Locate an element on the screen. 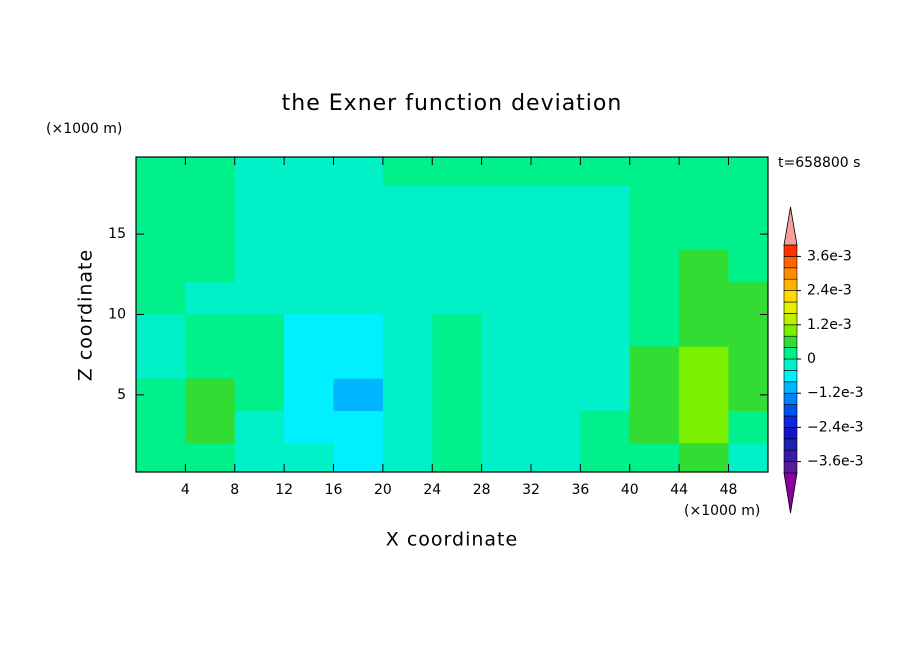  x-tick-label: 36 is located at coordinates (580, 490).